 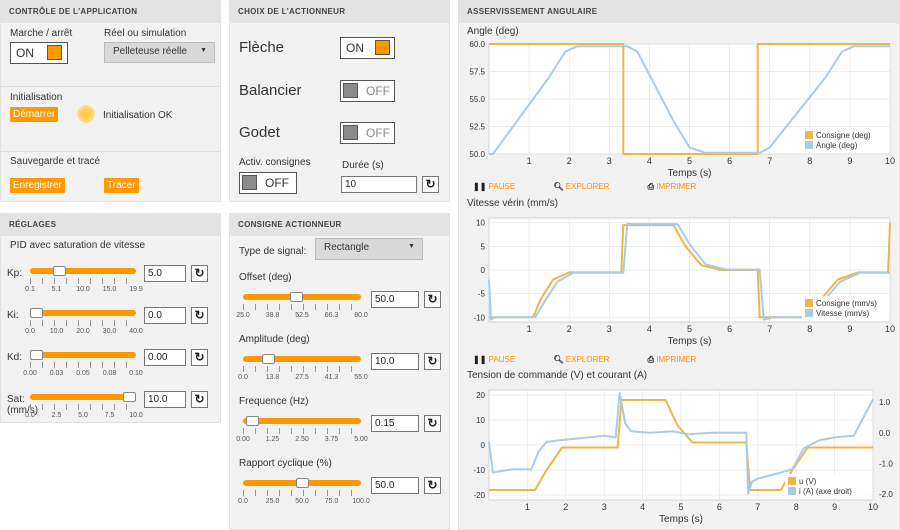 What do you see at coordinates (15, 357) in the screenshot?
I see `reglages-param-label: Kd:` at bounding box center [15, 357].